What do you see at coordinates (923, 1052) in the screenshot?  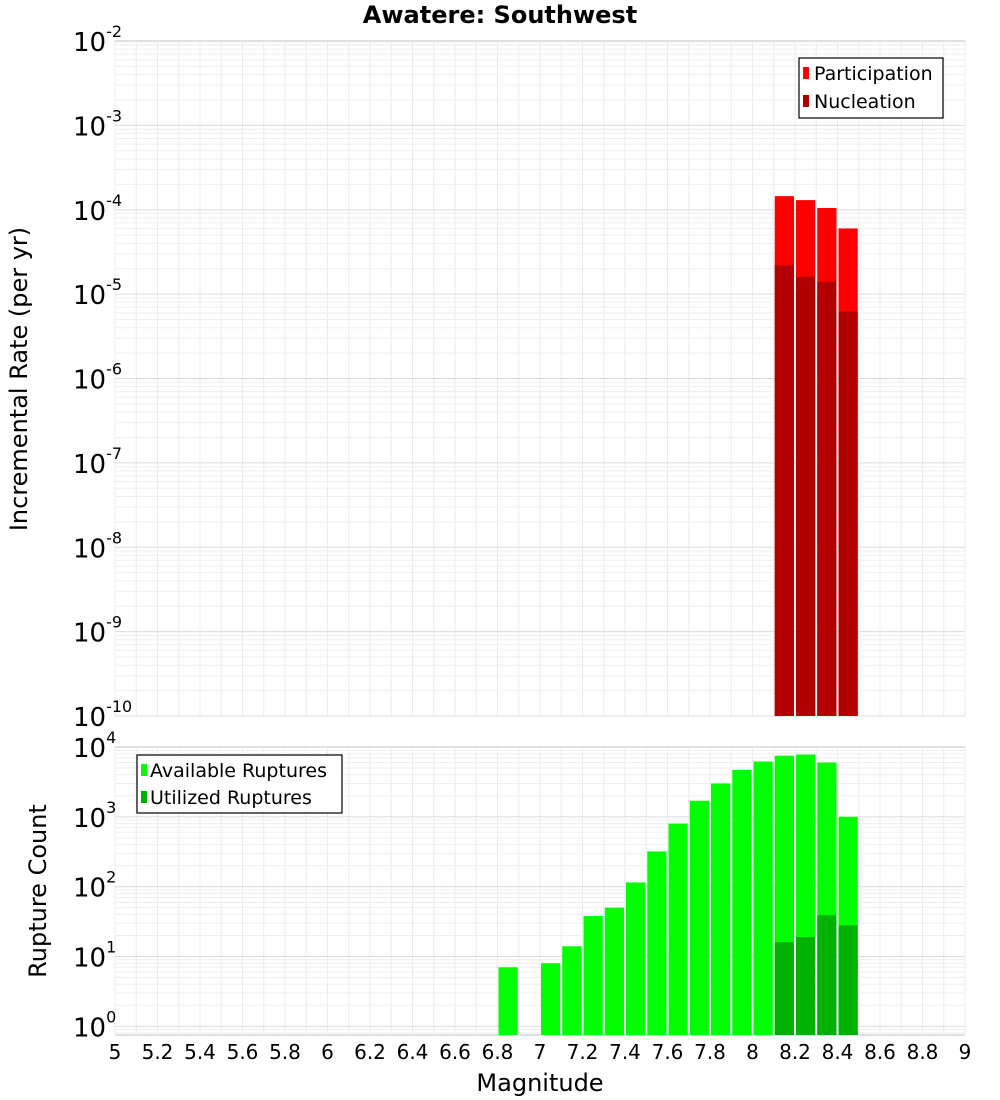 I see `x-tick-label: 8.8` at bounding box center [923, 1052].